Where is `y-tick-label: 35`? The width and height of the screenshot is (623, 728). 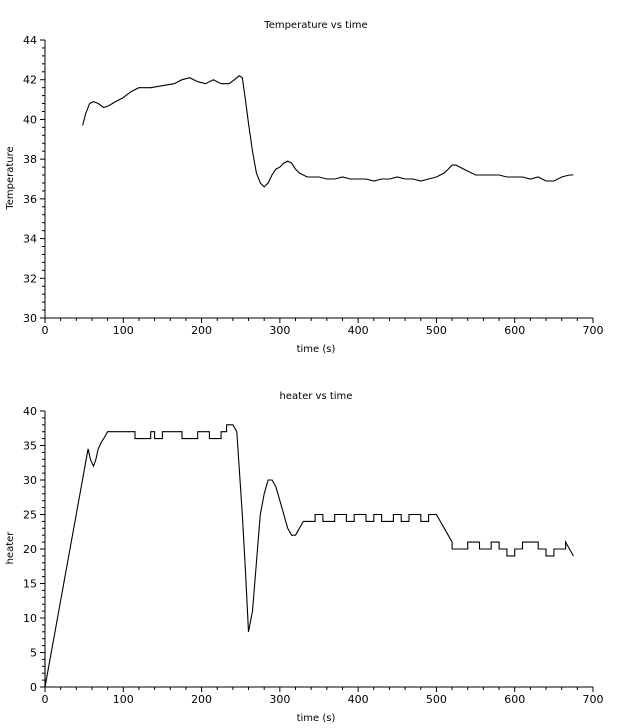 y-tick-label: 35 is located at coordinates (30, 446).